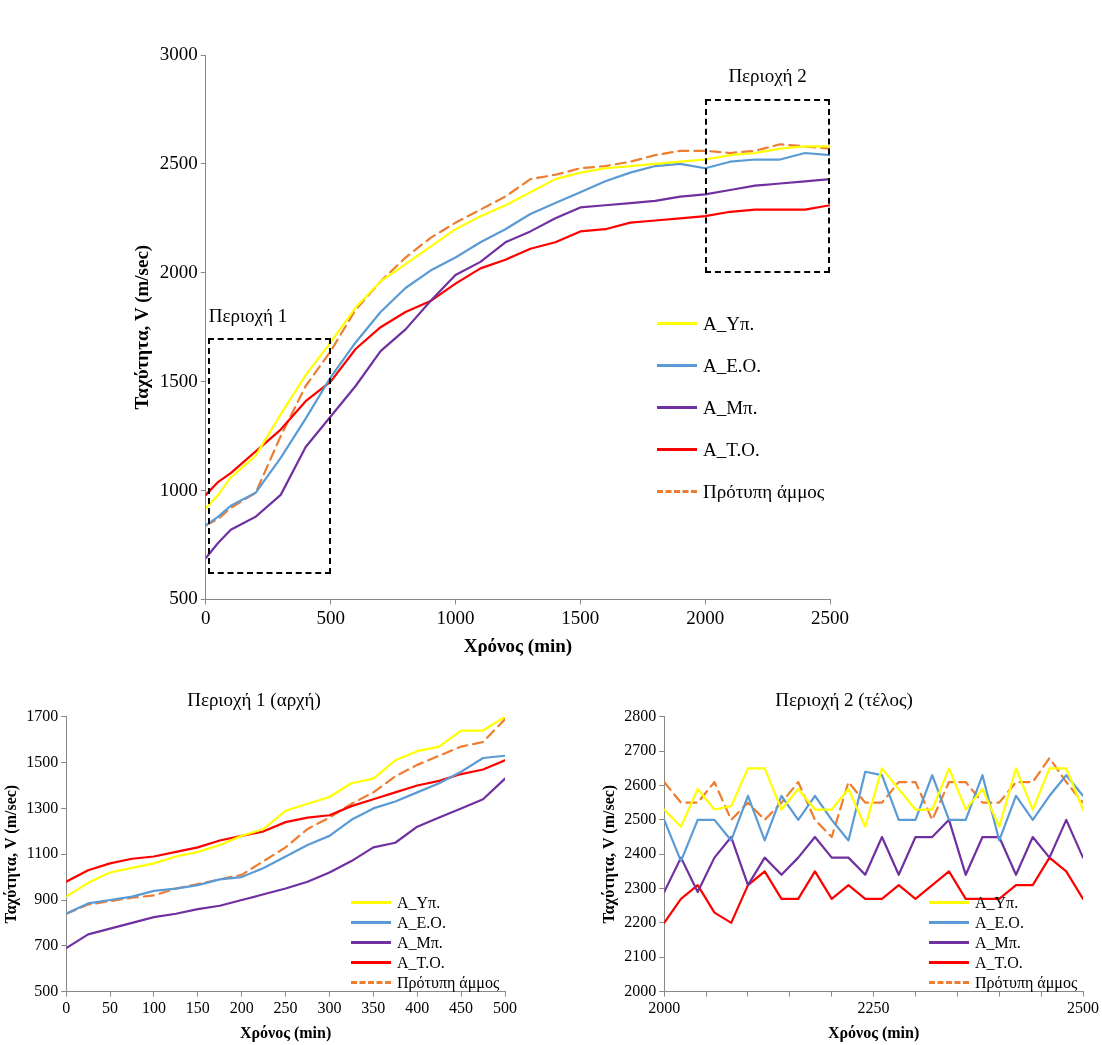  What do you see at coordinates (178, 53) in the screenshot?
I see `y-tick-label: 3000` at bounding box center [178, 53].